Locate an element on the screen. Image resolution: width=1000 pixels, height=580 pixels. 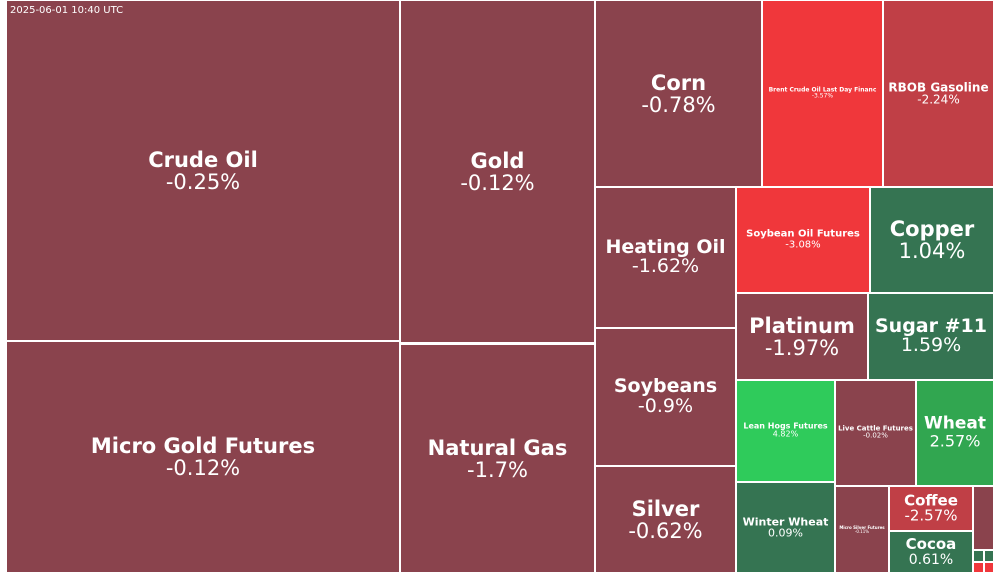
tile-corn: Corn -0.78% is located at coordinates (678, 93).